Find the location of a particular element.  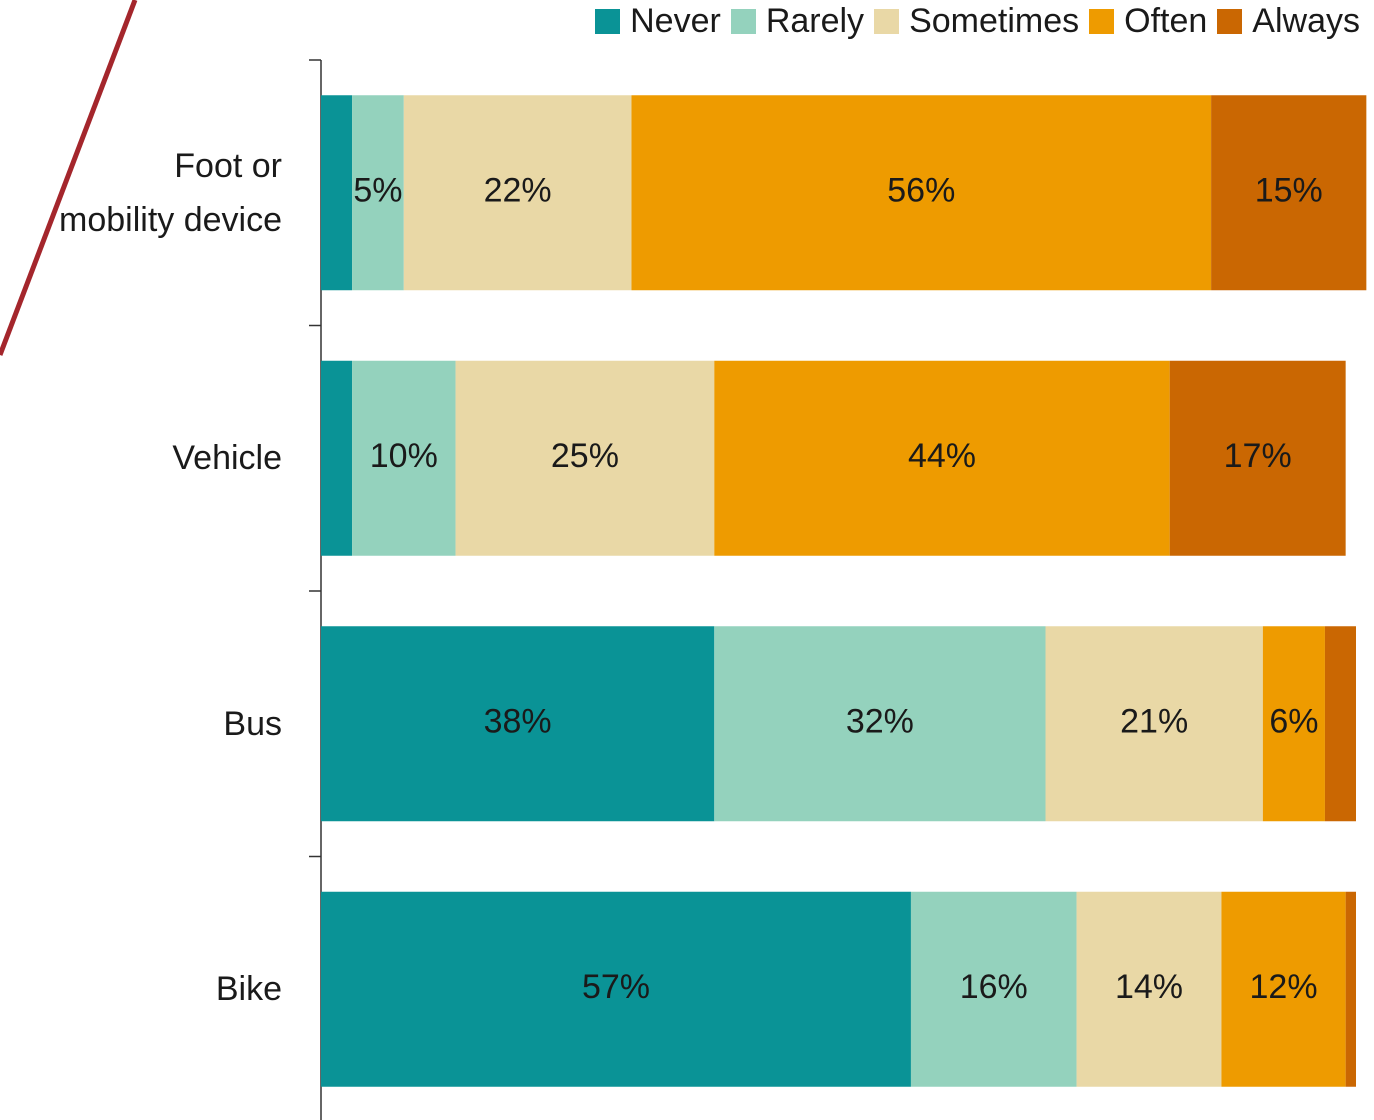

legend-item: Sometimes is located at coordinates (976, 21).